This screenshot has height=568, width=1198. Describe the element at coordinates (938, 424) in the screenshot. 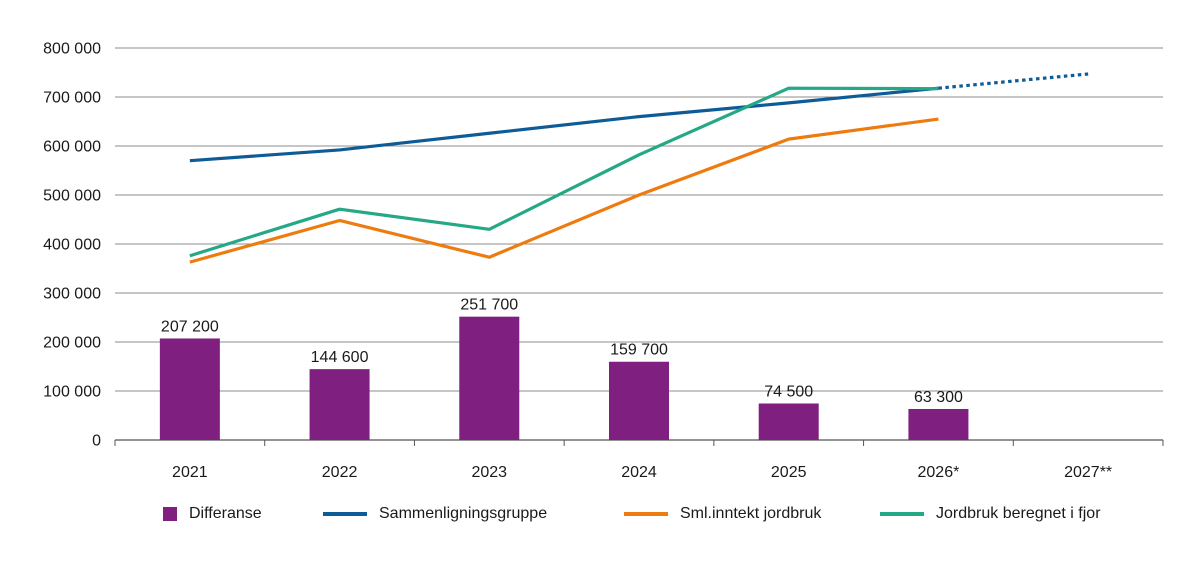

I see `bar-2026` at that location.